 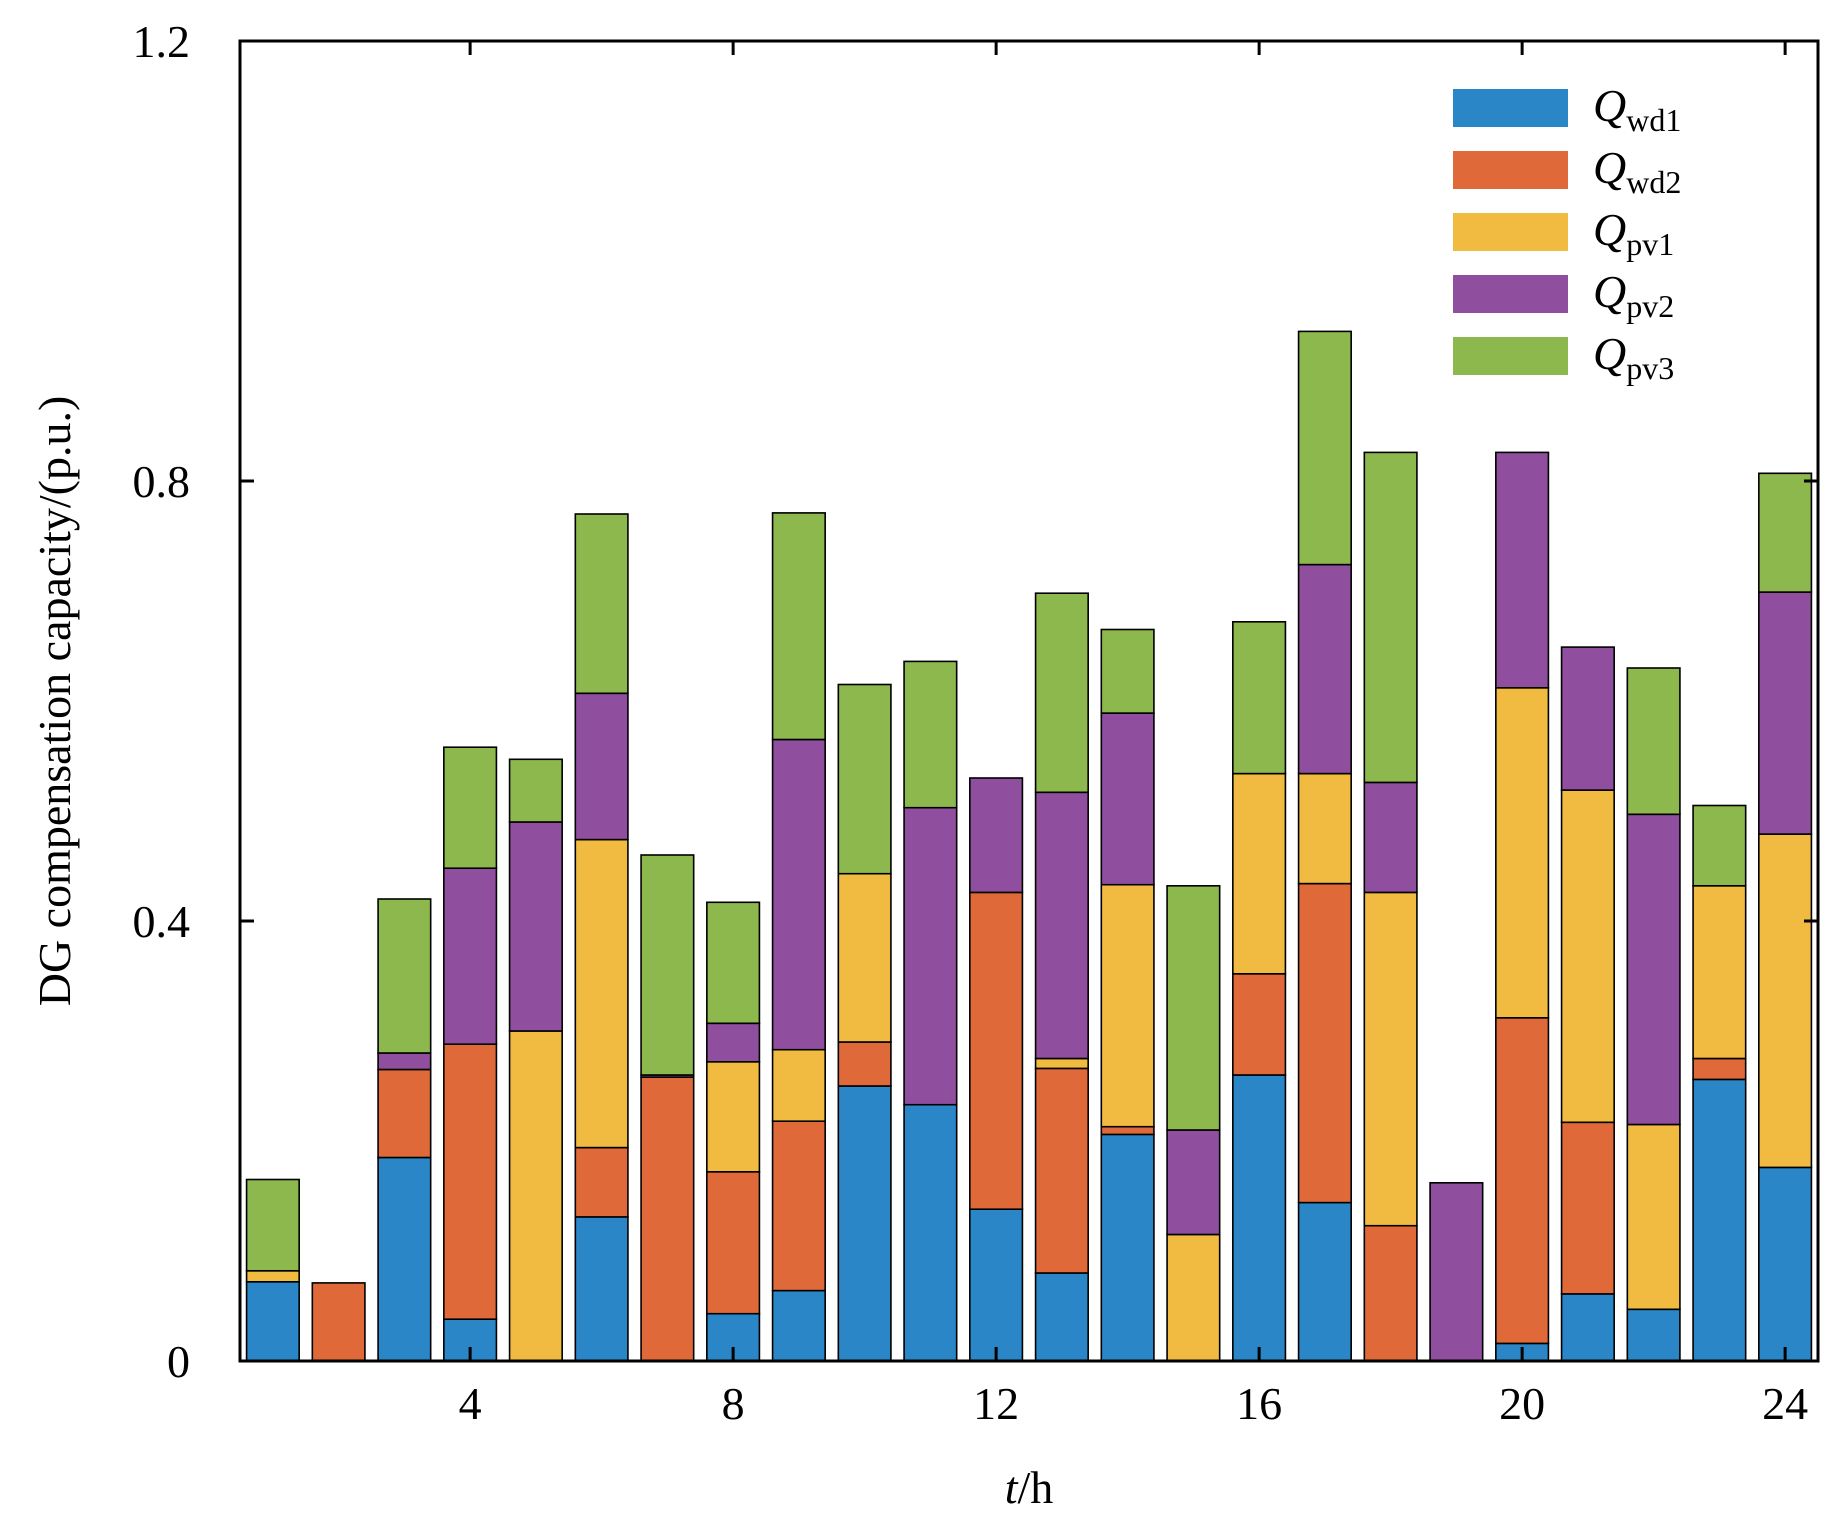 What do you see at coordinates (1785, 713) in the screenshot?
I see `bar-segment-pv2-t24` at bounding box center [1785, 713].